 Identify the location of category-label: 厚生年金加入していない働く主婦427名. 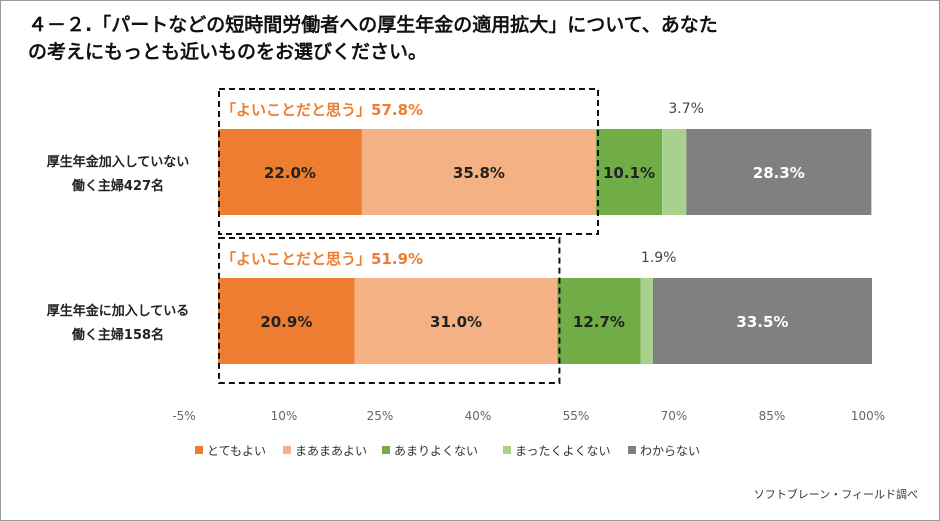
(118, 174).